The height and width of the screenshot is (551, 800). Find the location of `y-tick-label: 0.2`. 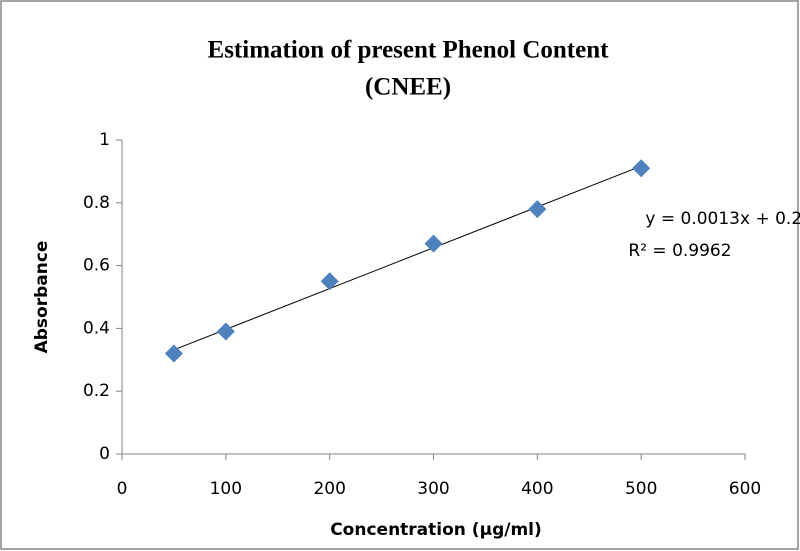

y-tick-label: 0.2 is located at coordinates (96, 391).